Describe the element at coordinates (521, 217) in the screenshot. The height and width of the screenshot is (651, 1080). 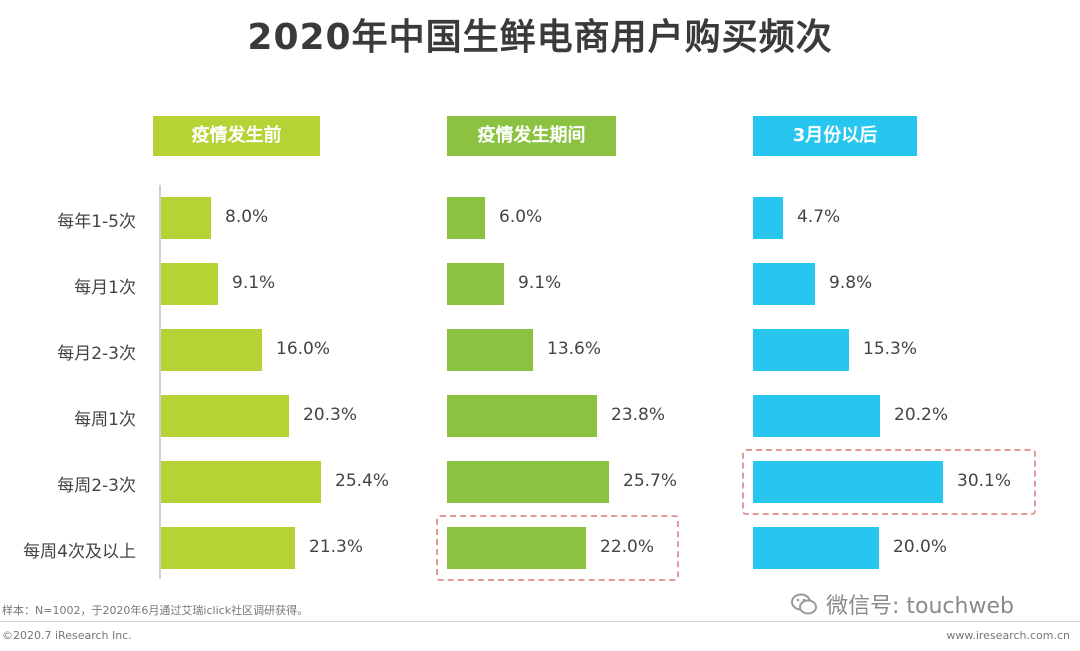
I see `data-label: 6.0%` at that location.